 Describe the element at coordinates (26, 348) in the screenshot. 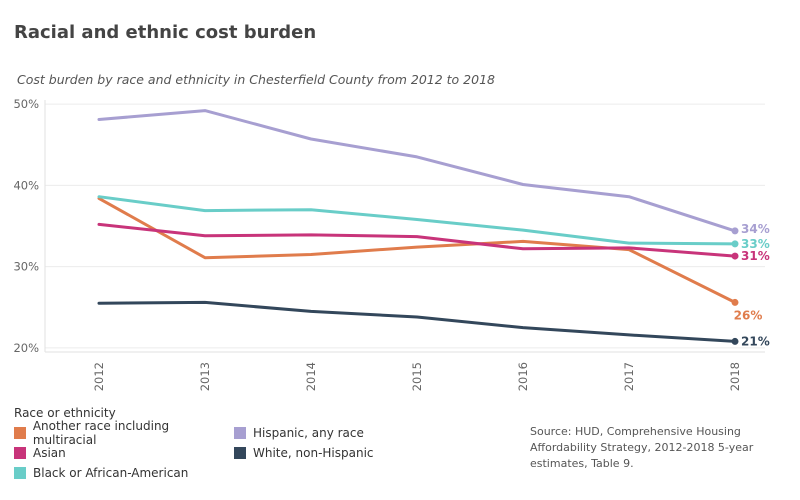

I see `y-tick-label: 20%` at that location.